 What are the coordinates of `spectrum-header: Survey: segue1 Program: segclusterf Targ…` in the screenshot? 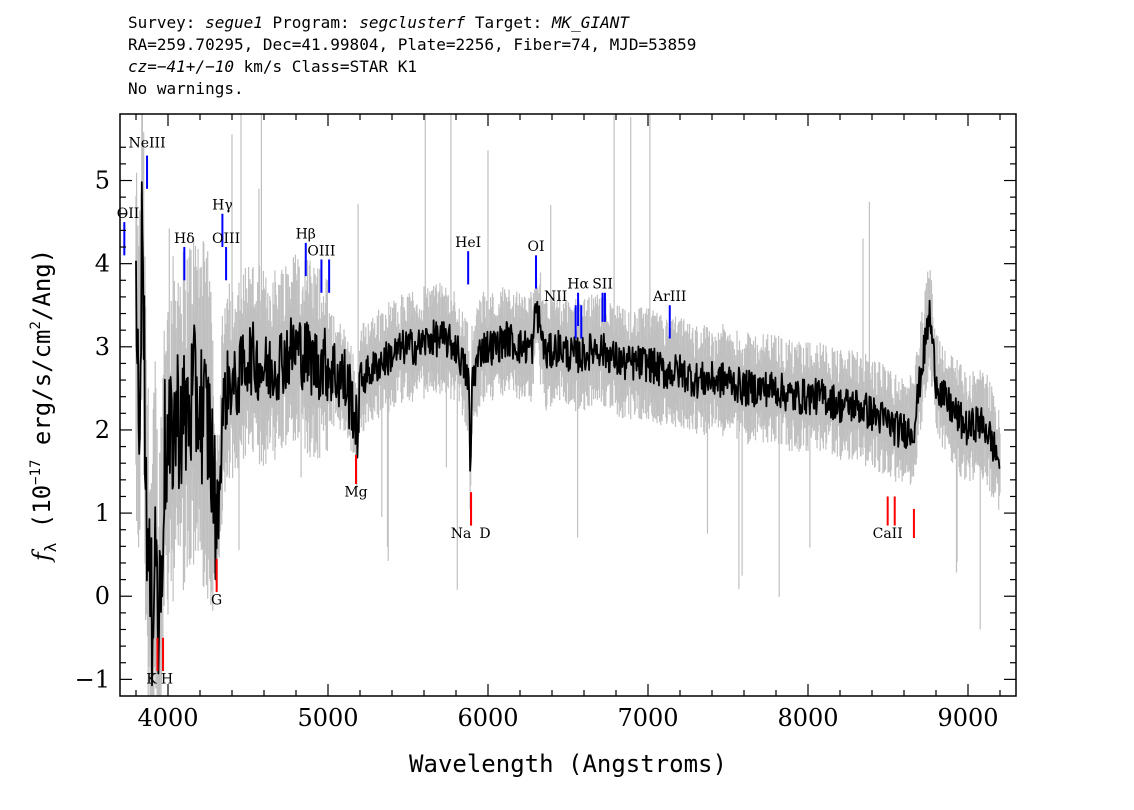 It's located at (412, 56).